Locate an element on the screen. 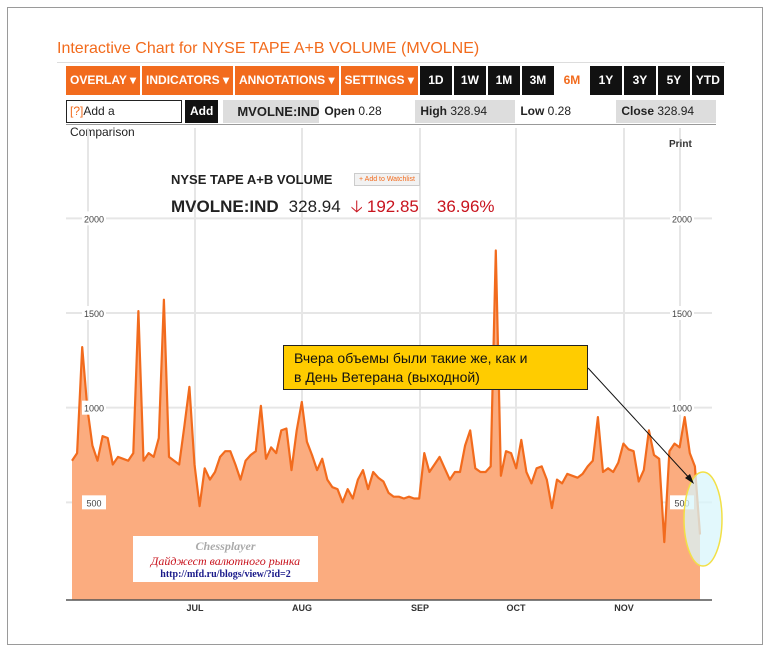  y-tick-label-right: 2000 is located at coordinates (682, 219).